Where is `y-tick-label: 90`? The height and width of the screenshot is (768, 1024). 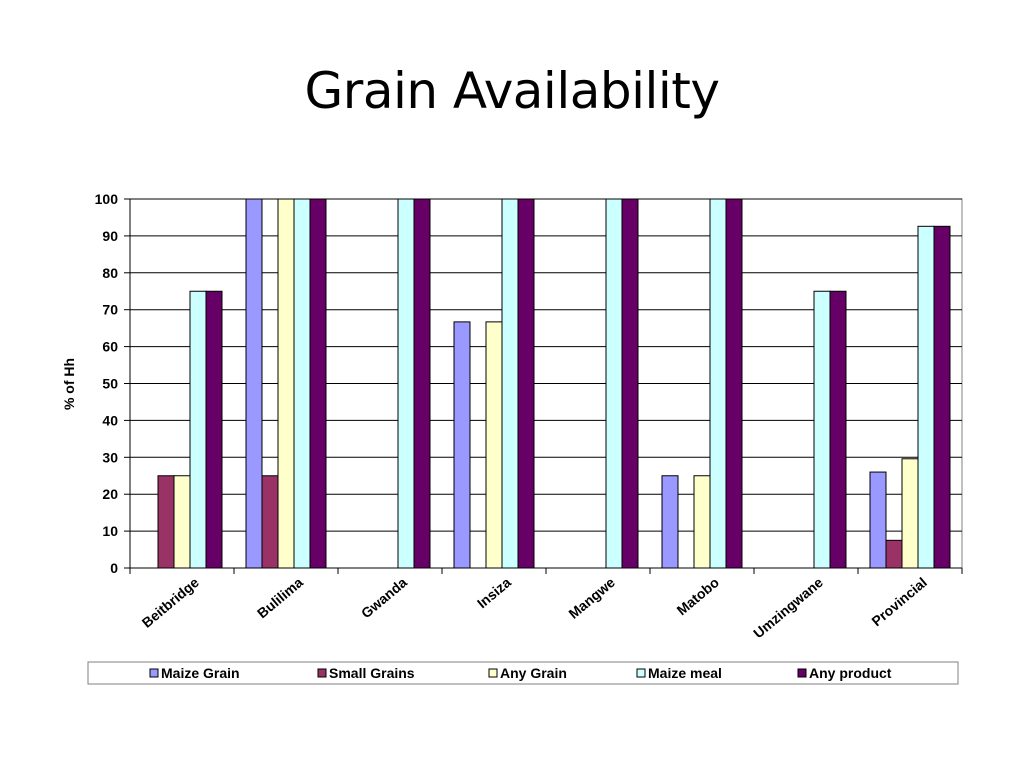 y-tick-label: 90 is located at coordinates (110, 236).